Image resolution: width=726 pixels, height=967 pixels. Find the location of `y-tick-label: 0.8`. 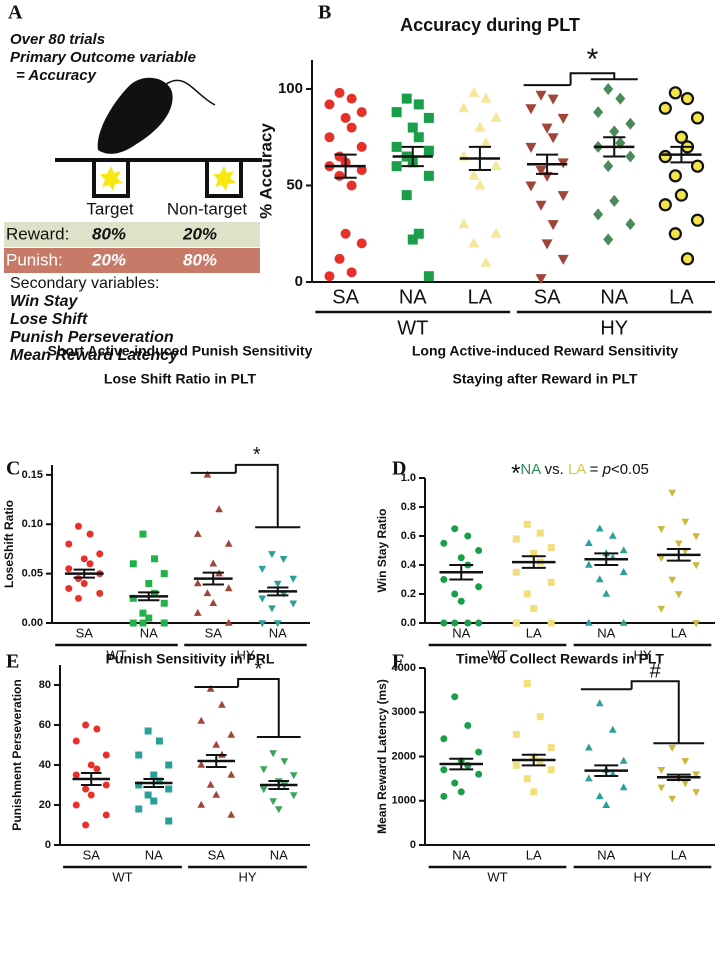

y-tick-label: 0.8 is located at coordinates (408, 507).